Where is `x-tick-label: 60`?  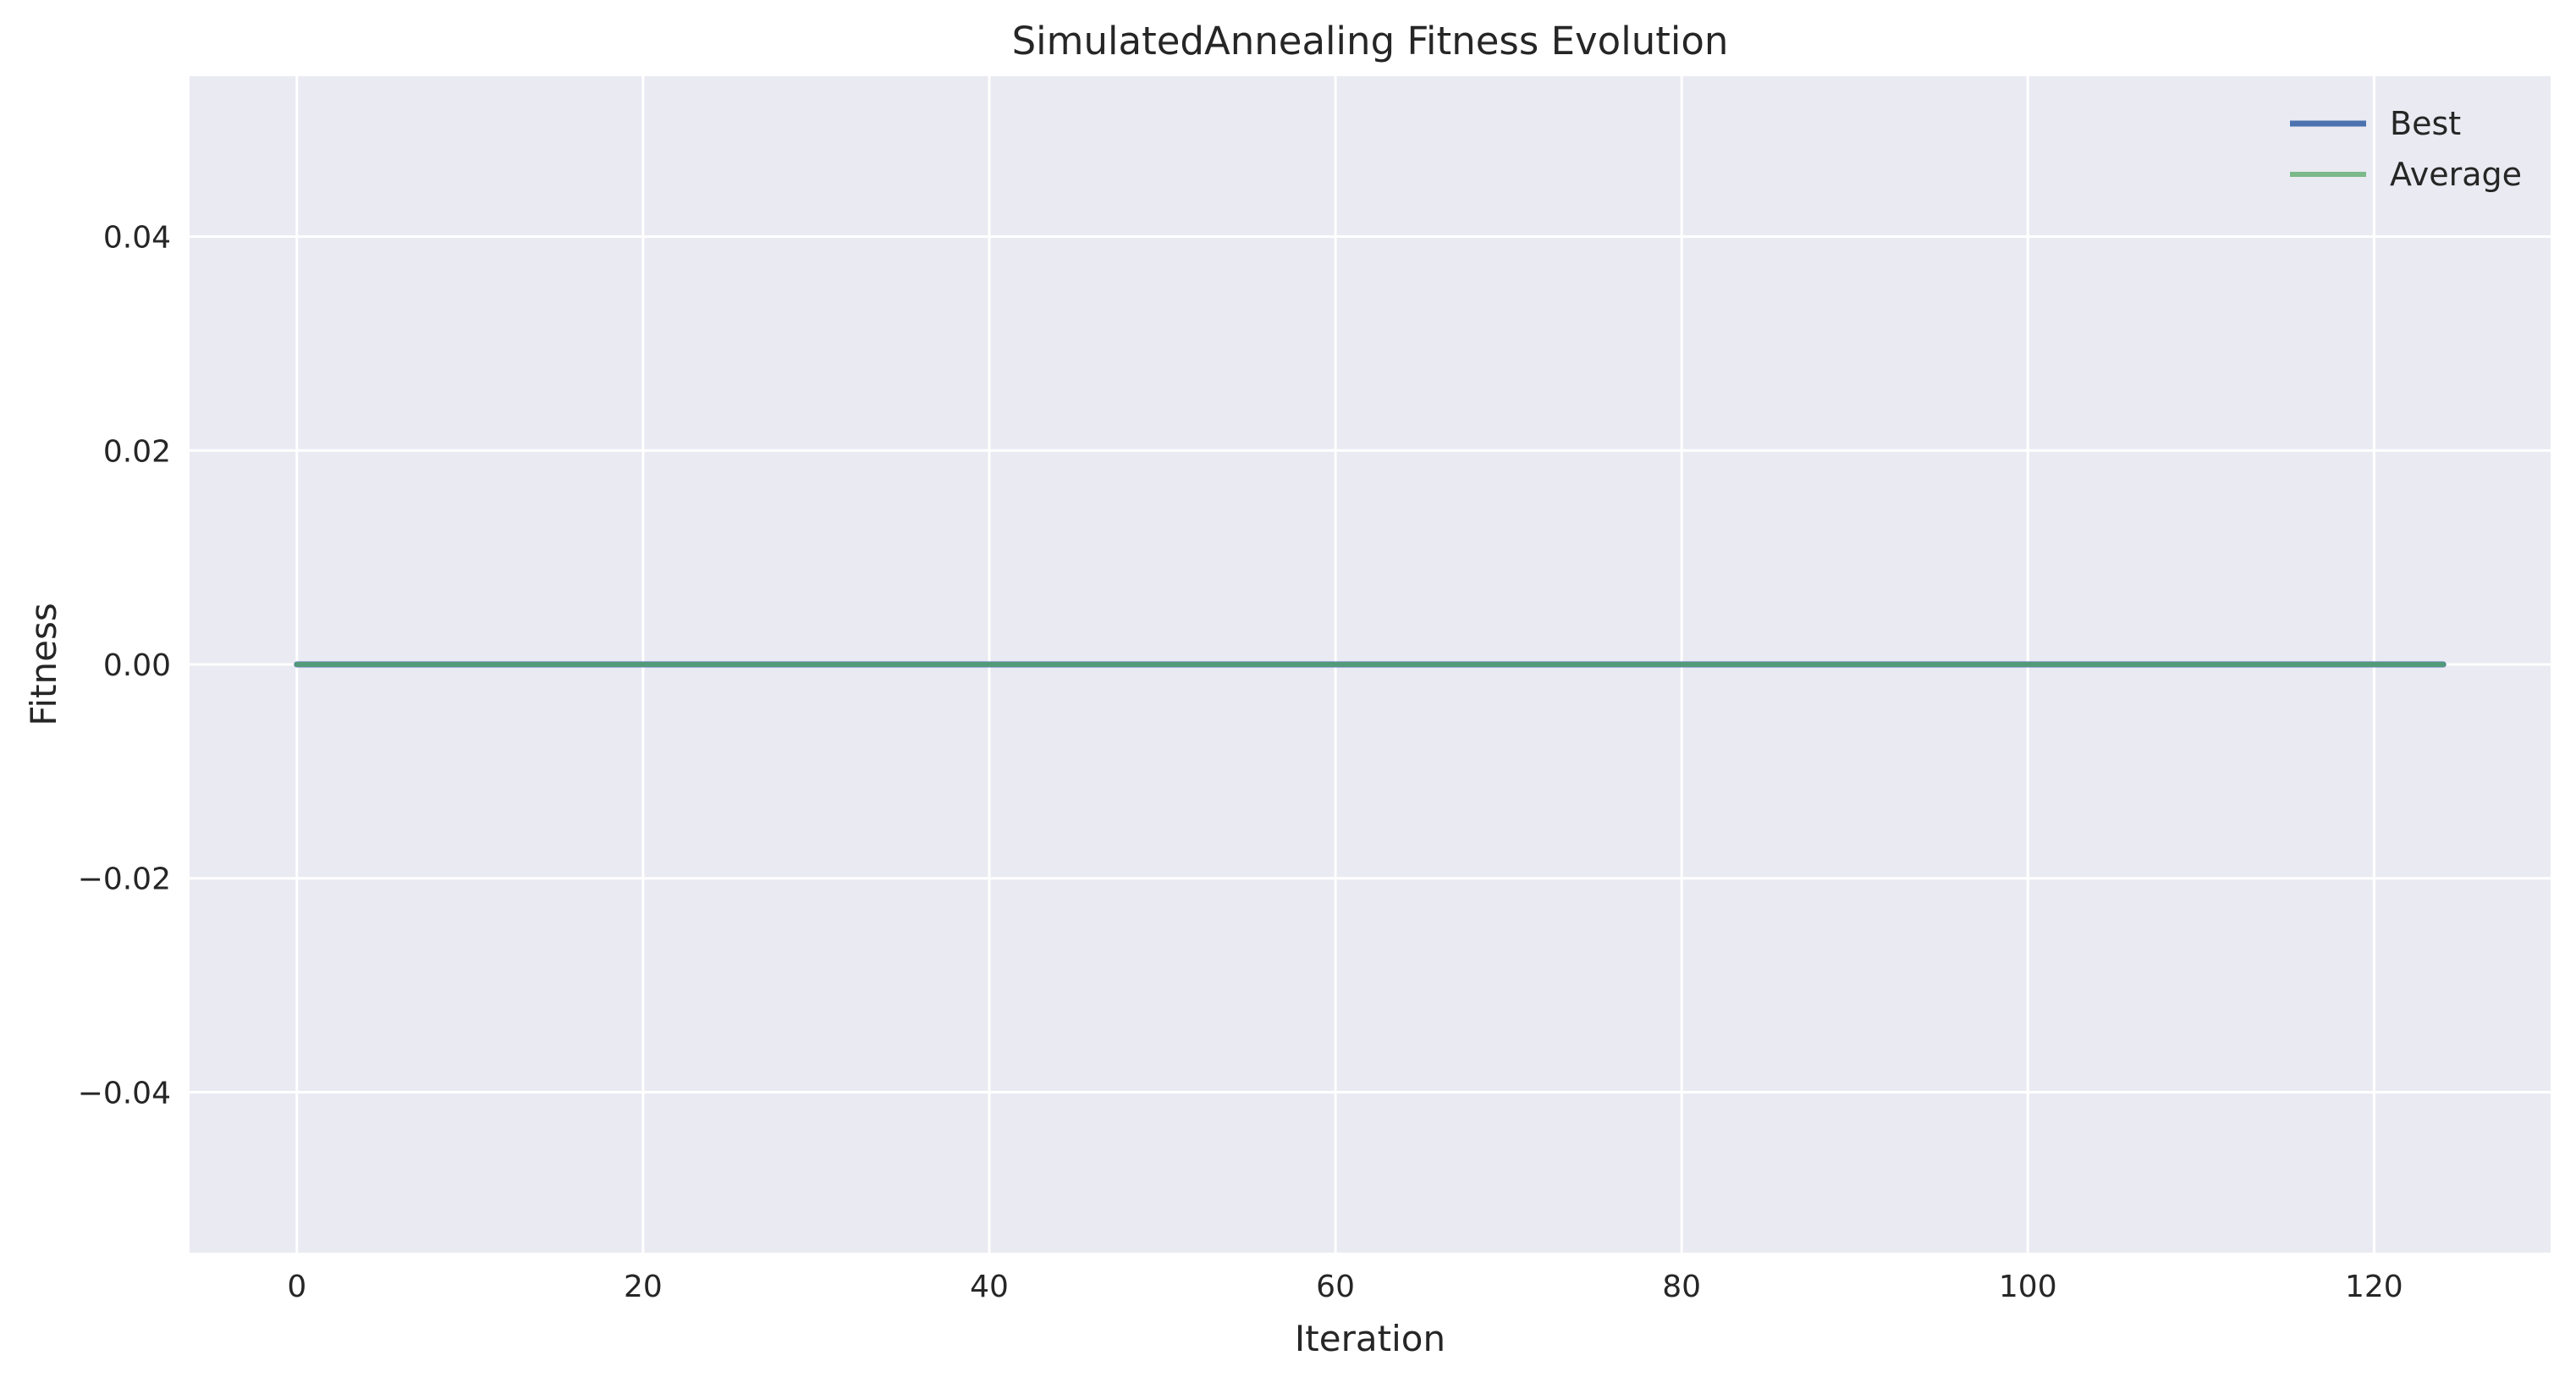 x-tick-label: 60 is located at coordinates (1335, 1287).